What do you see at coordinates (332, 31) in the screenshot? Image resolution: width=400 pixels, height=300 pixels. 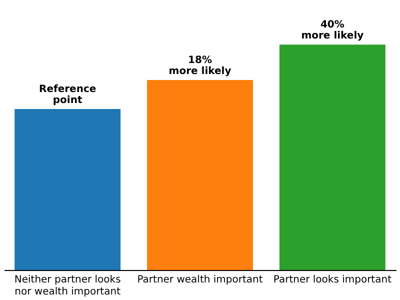 I see `annotation: 40% more likely` at bounding box center [332, 31].